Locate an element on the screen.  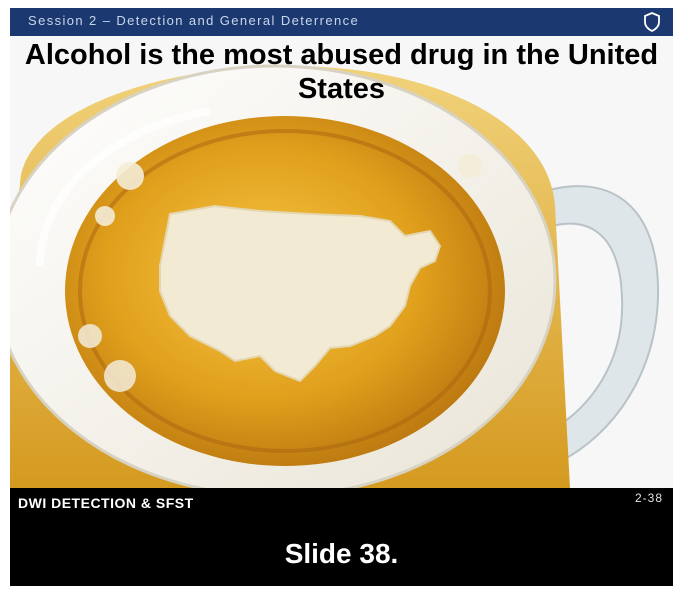
slide-caption: Slide 38. is located at coordinates (341, 553).